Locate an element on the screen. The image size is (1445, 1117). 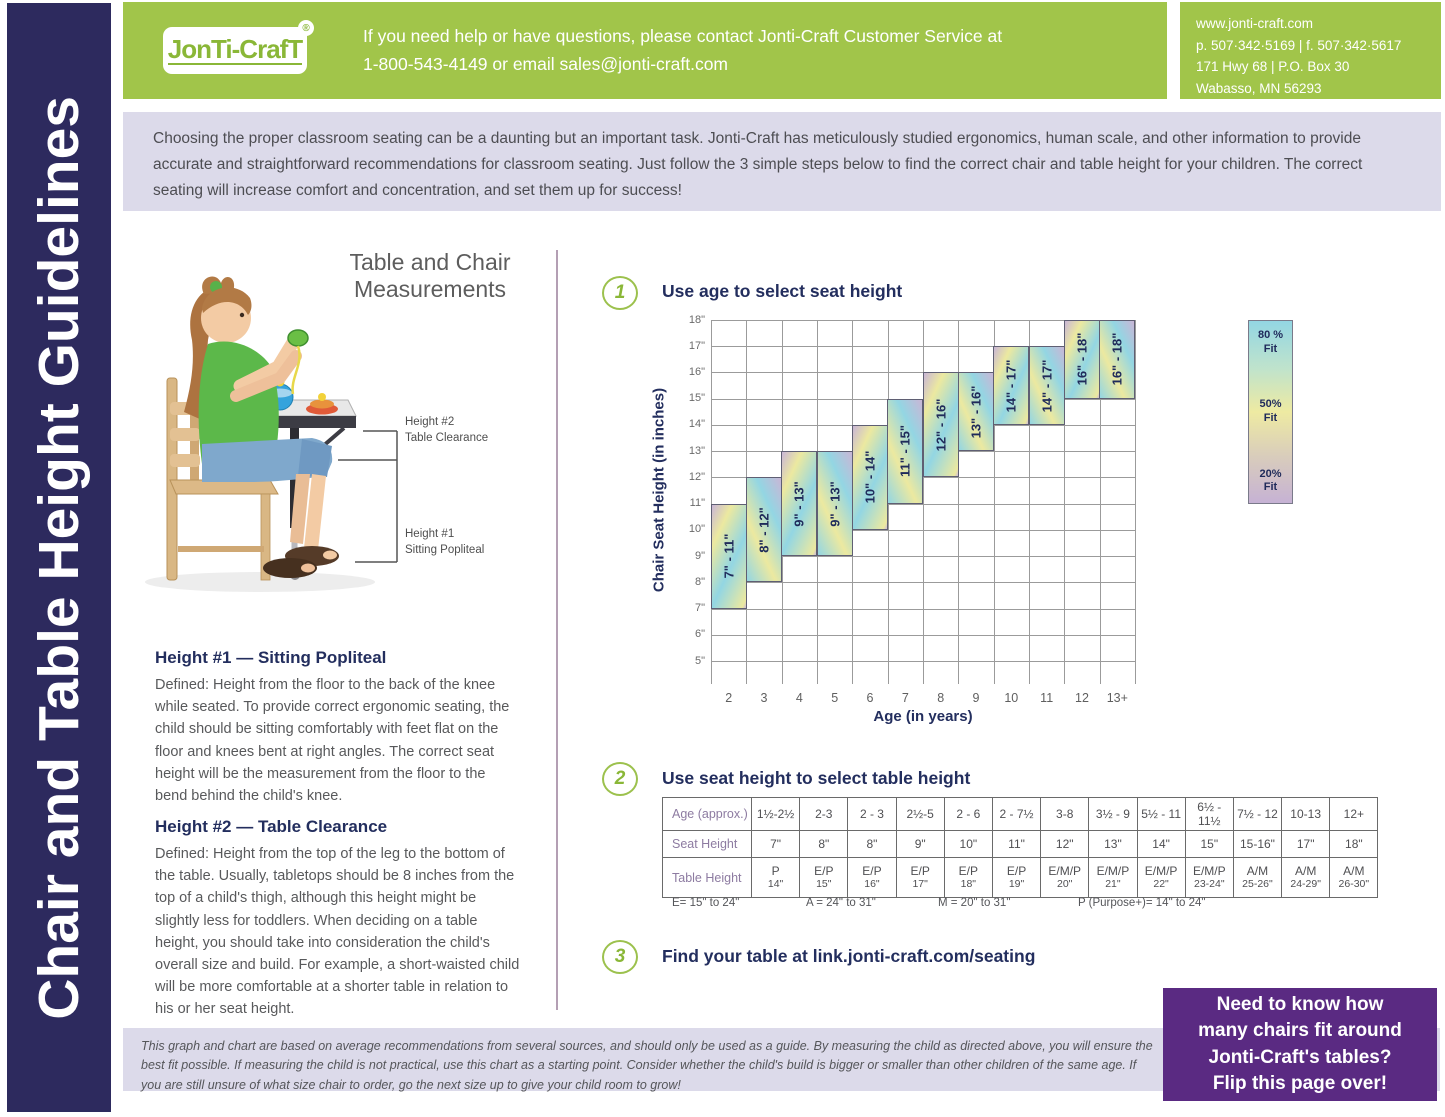
address-line-1: 171 Hwy 68 | P.O. Box 30 is located at coordinates (1273, 67).